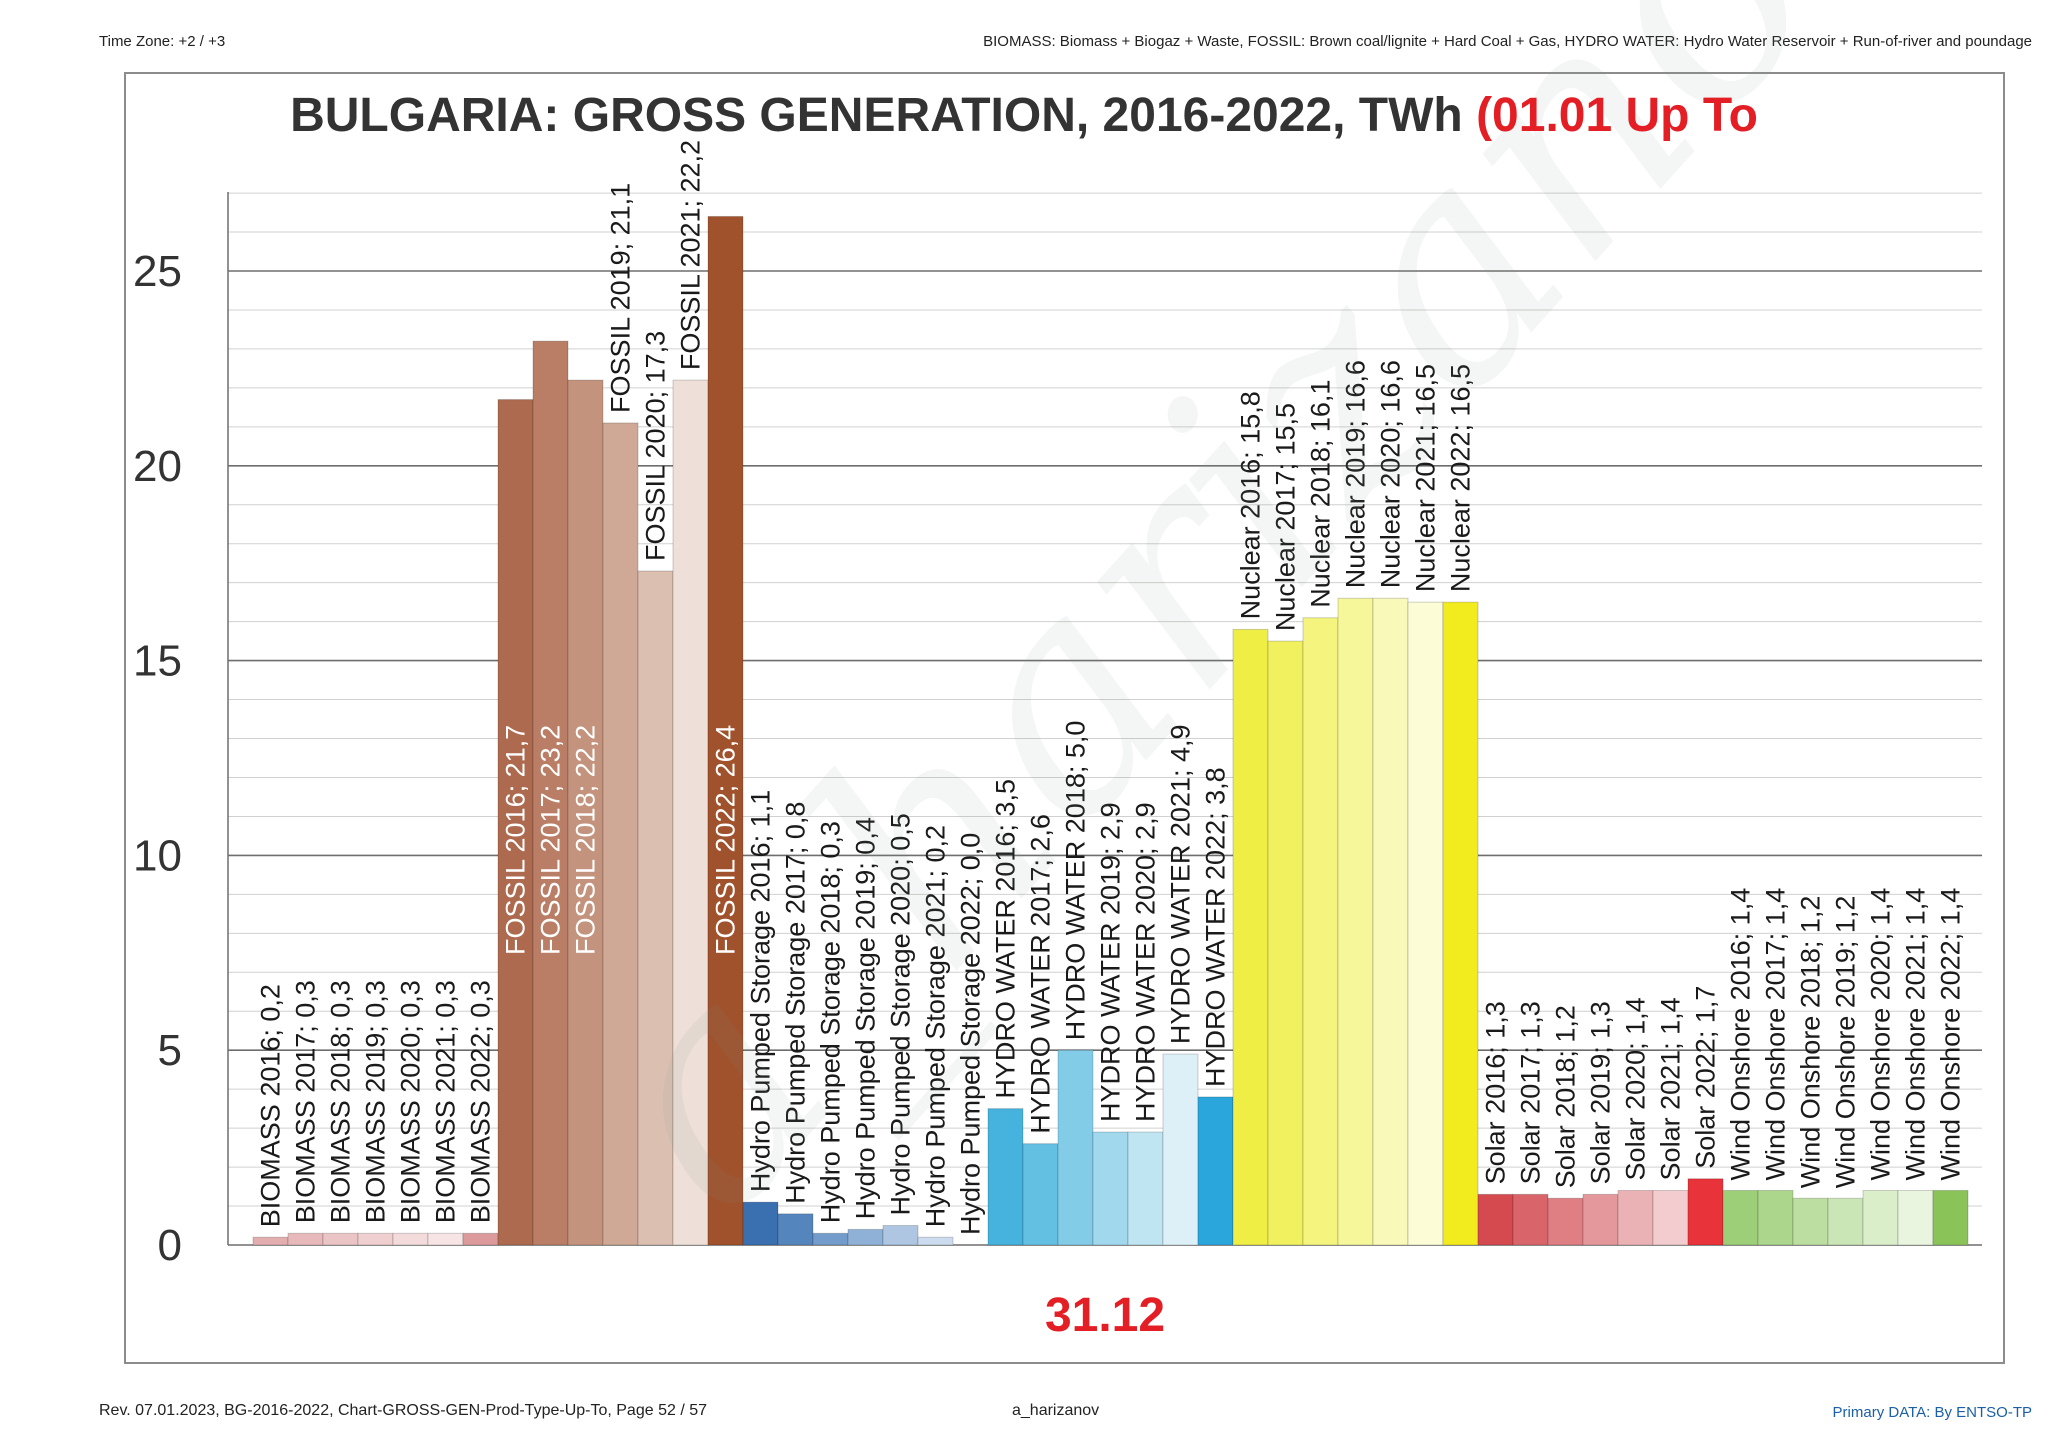 The height and width of the screenshot is (1448, 2048). I want to click on data-source-note: Primary DATA: By ENTSO-TP, so click(1932, 1412).